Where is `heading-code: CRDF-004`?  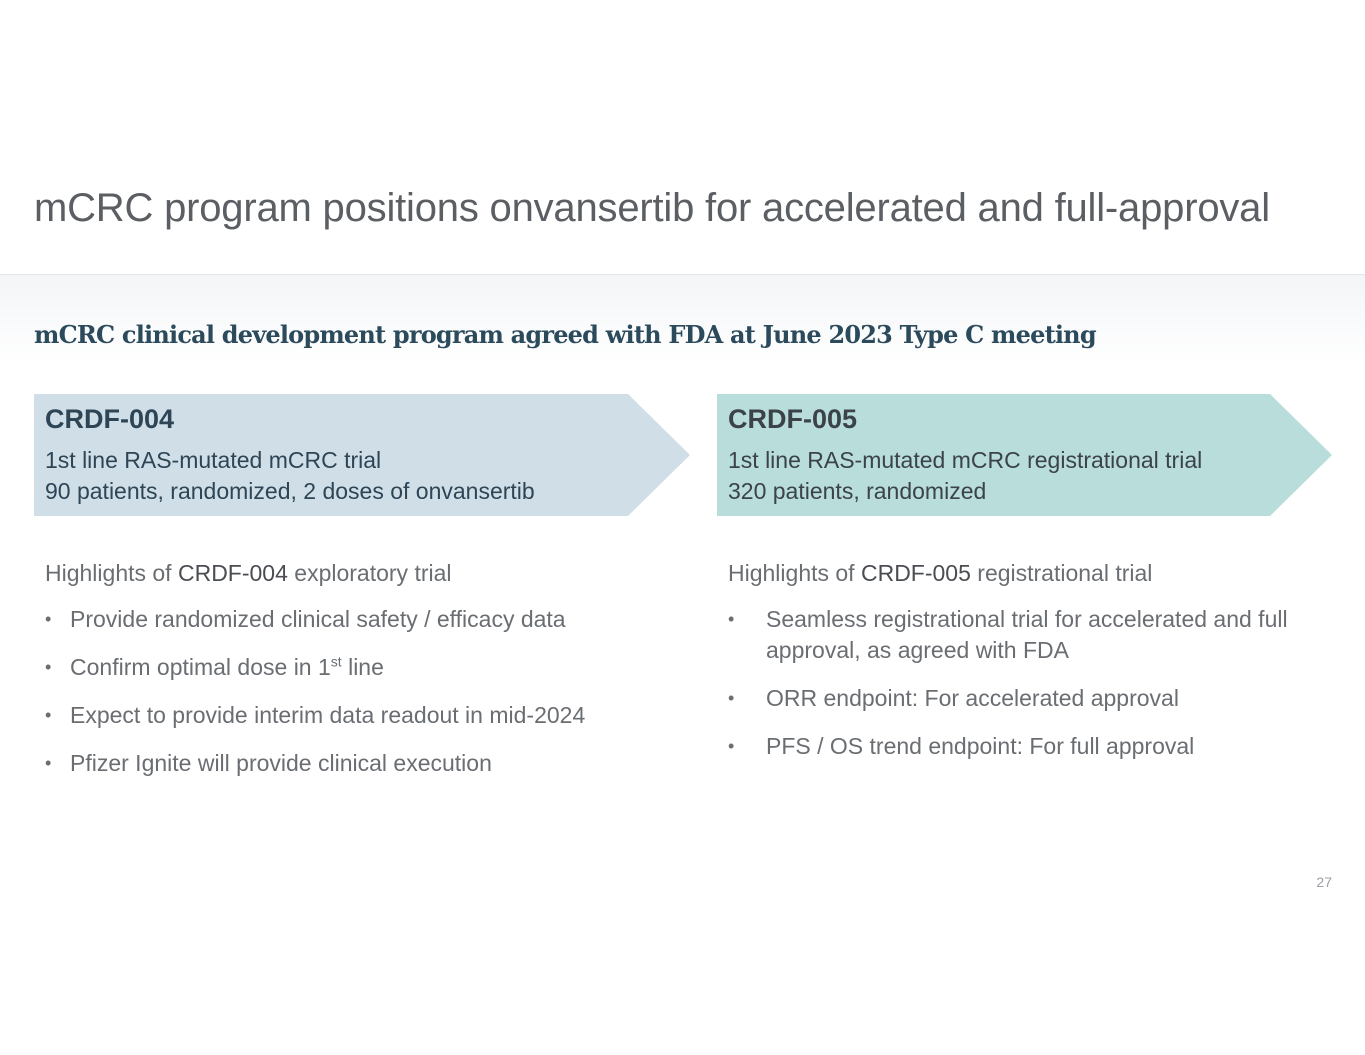 heading-code: CRDF-004 is located at coordinates (232, 573).